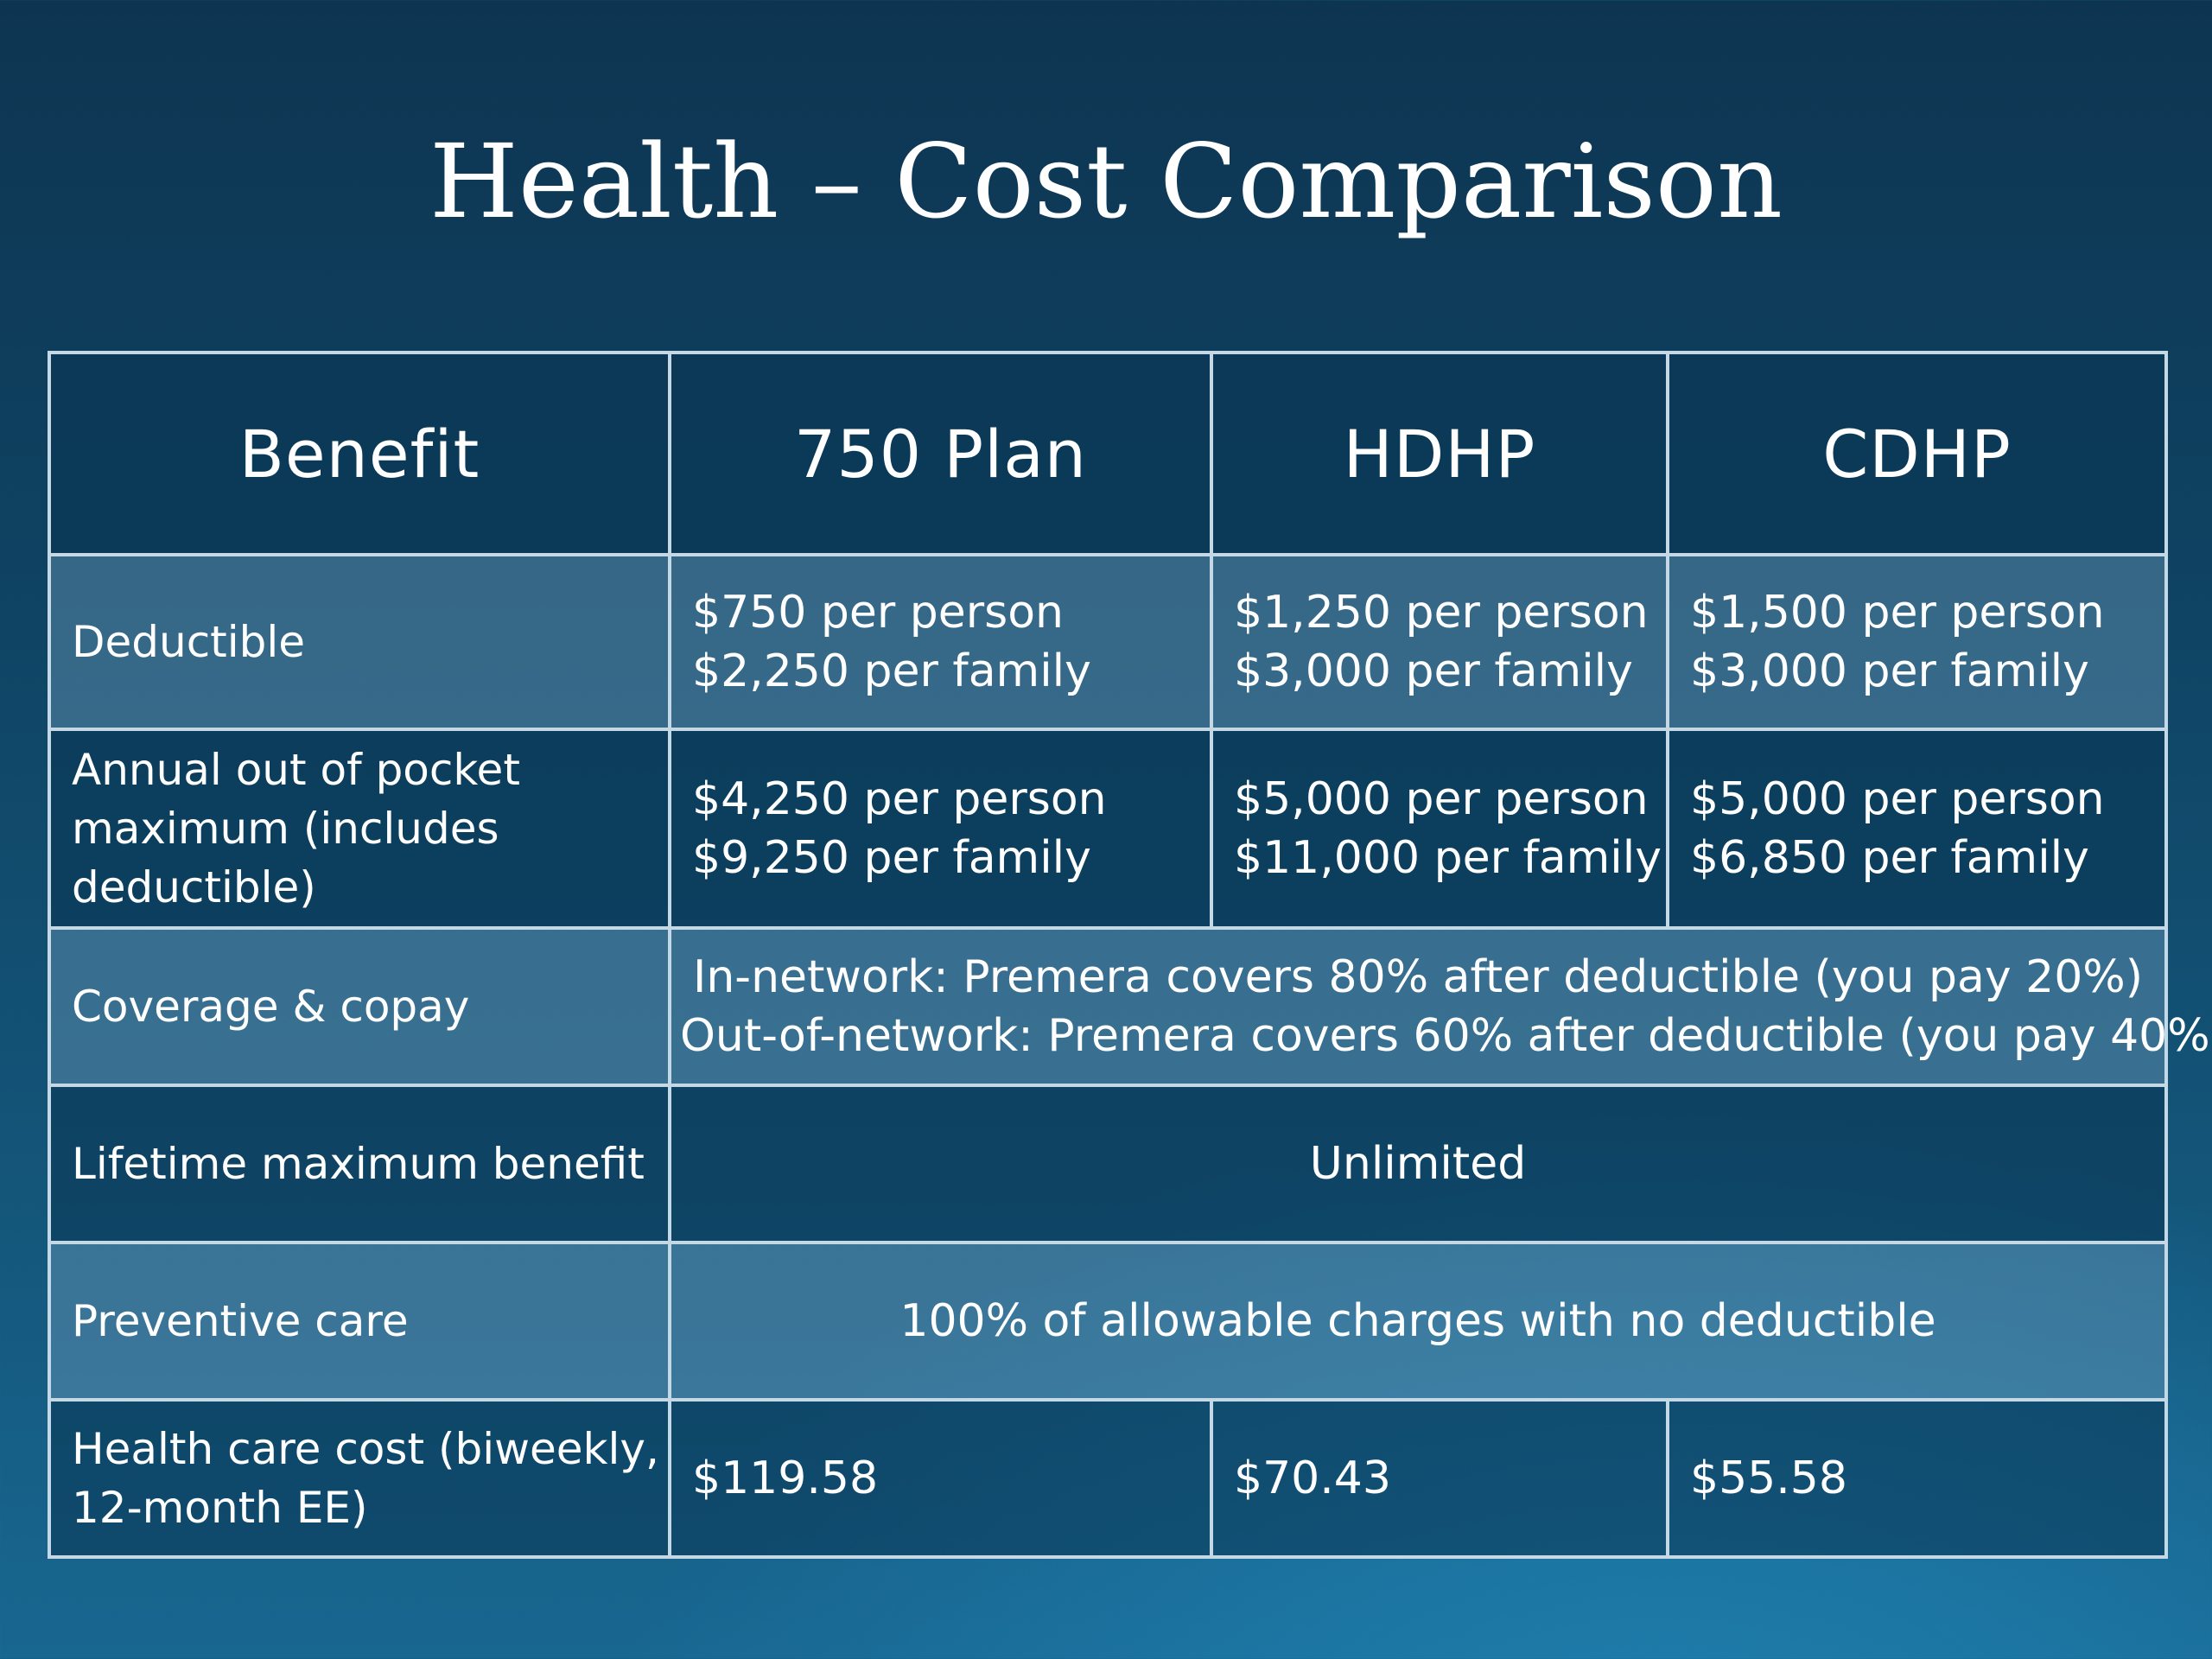 The image size is (2212, 1659). Describe the element at coordinates (891, 671) in the screenshot. I see `cell-line: $2,250 per family` at that location.